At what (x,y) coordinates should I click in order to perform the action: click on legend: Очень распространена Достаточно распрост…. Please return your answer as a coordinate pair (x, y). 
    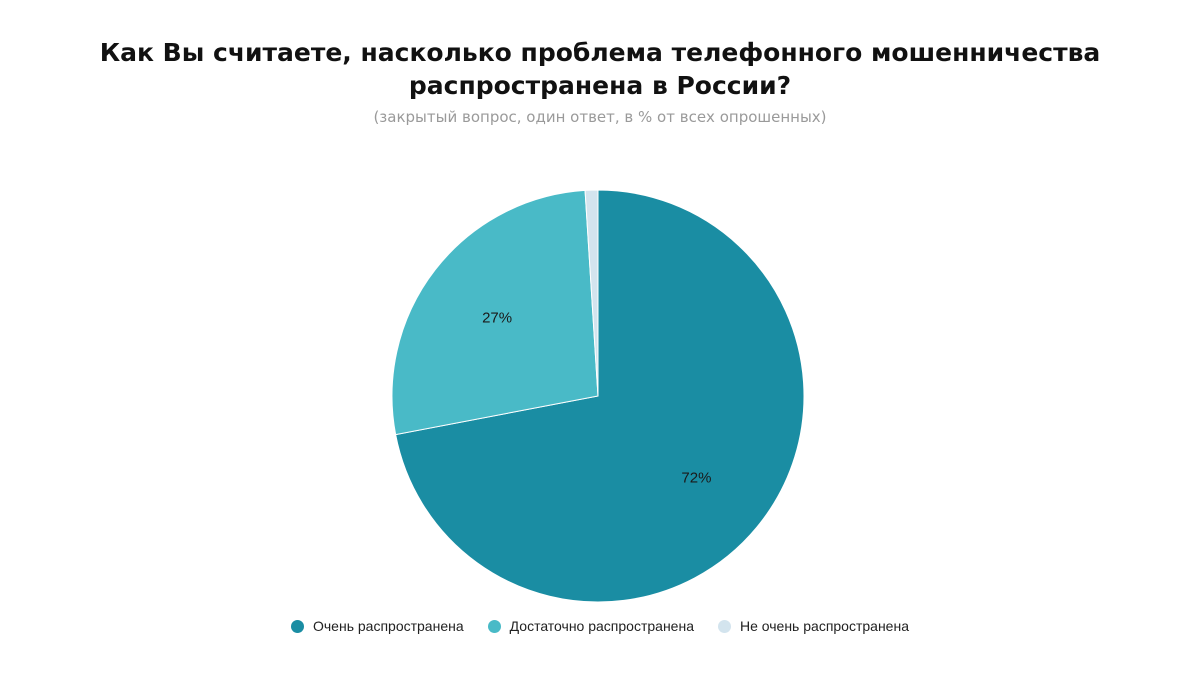
    Looking at the image, I should click on (600, 626).